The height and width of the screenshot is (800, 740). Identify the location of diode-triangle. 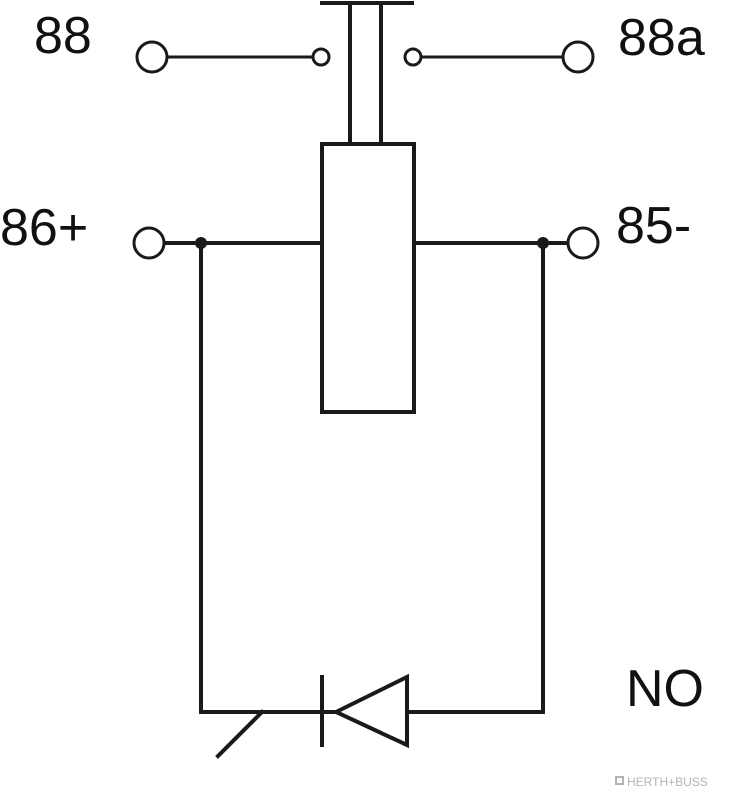
(370, 711).